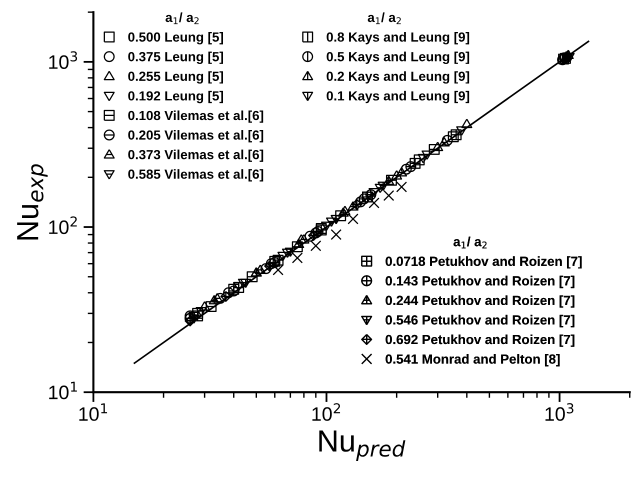  I want to click on legend-label: 0.692 Petukhov and Roizen [7], so click(480, 340).